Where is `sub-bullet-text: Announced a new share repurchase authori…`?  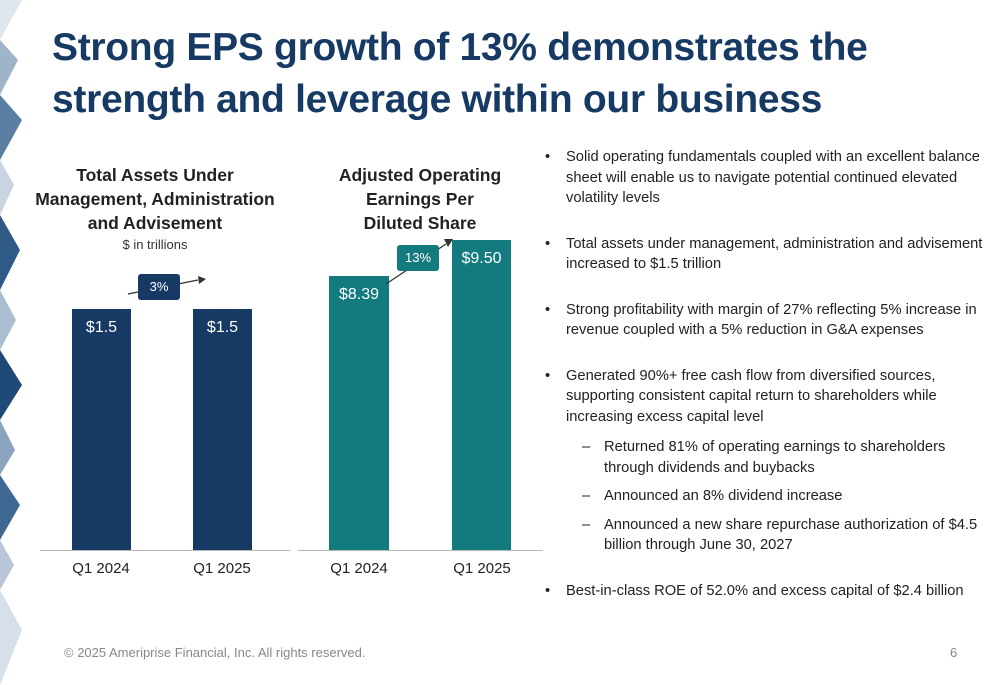 sub-bullet-text: Announced a new share repurchase authori… is located at coordinates (791, 535).